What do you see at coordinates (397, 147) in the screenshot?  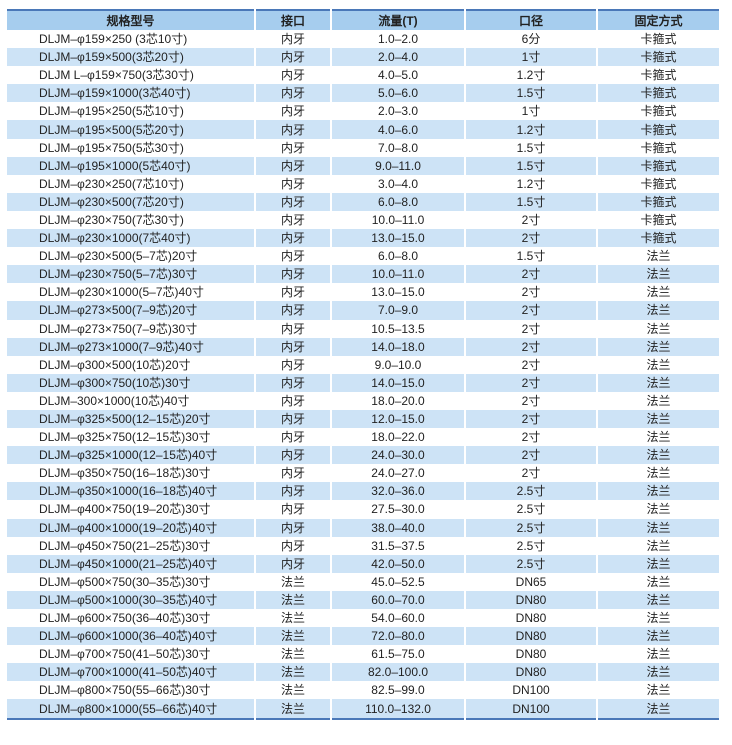 I see `cell-flow: 7.0–8.0` at bounding box center [397, 147].